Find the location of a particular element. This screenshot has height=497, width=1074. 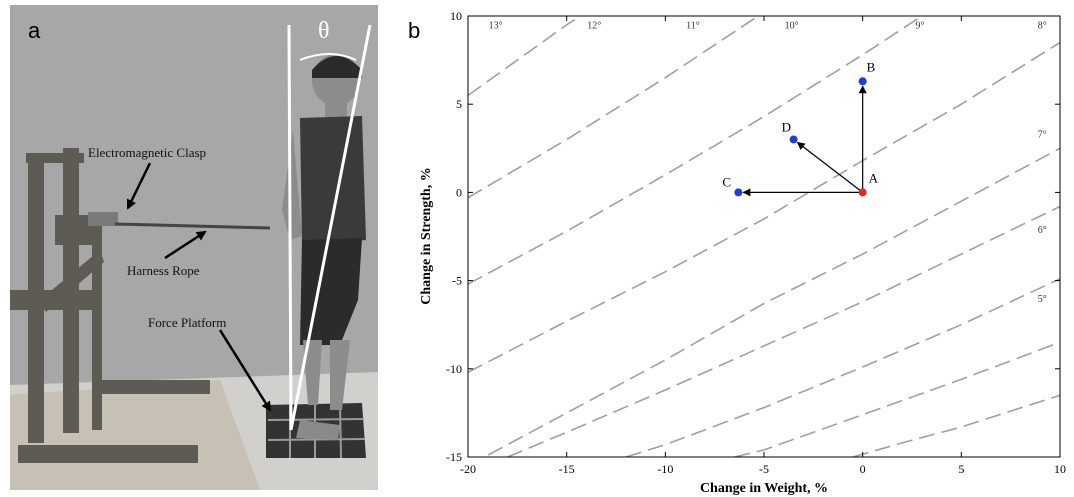

y-tick-label: 5 is located at coordinates (459, 104).